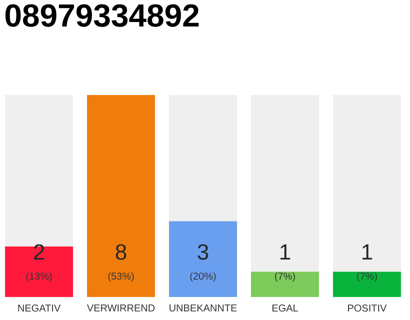 The image size is (410, 320). Describe the element at coordinates (203, 308) in the screenshot. I see `x-tick-label: UNBEKANNTE` at that location.